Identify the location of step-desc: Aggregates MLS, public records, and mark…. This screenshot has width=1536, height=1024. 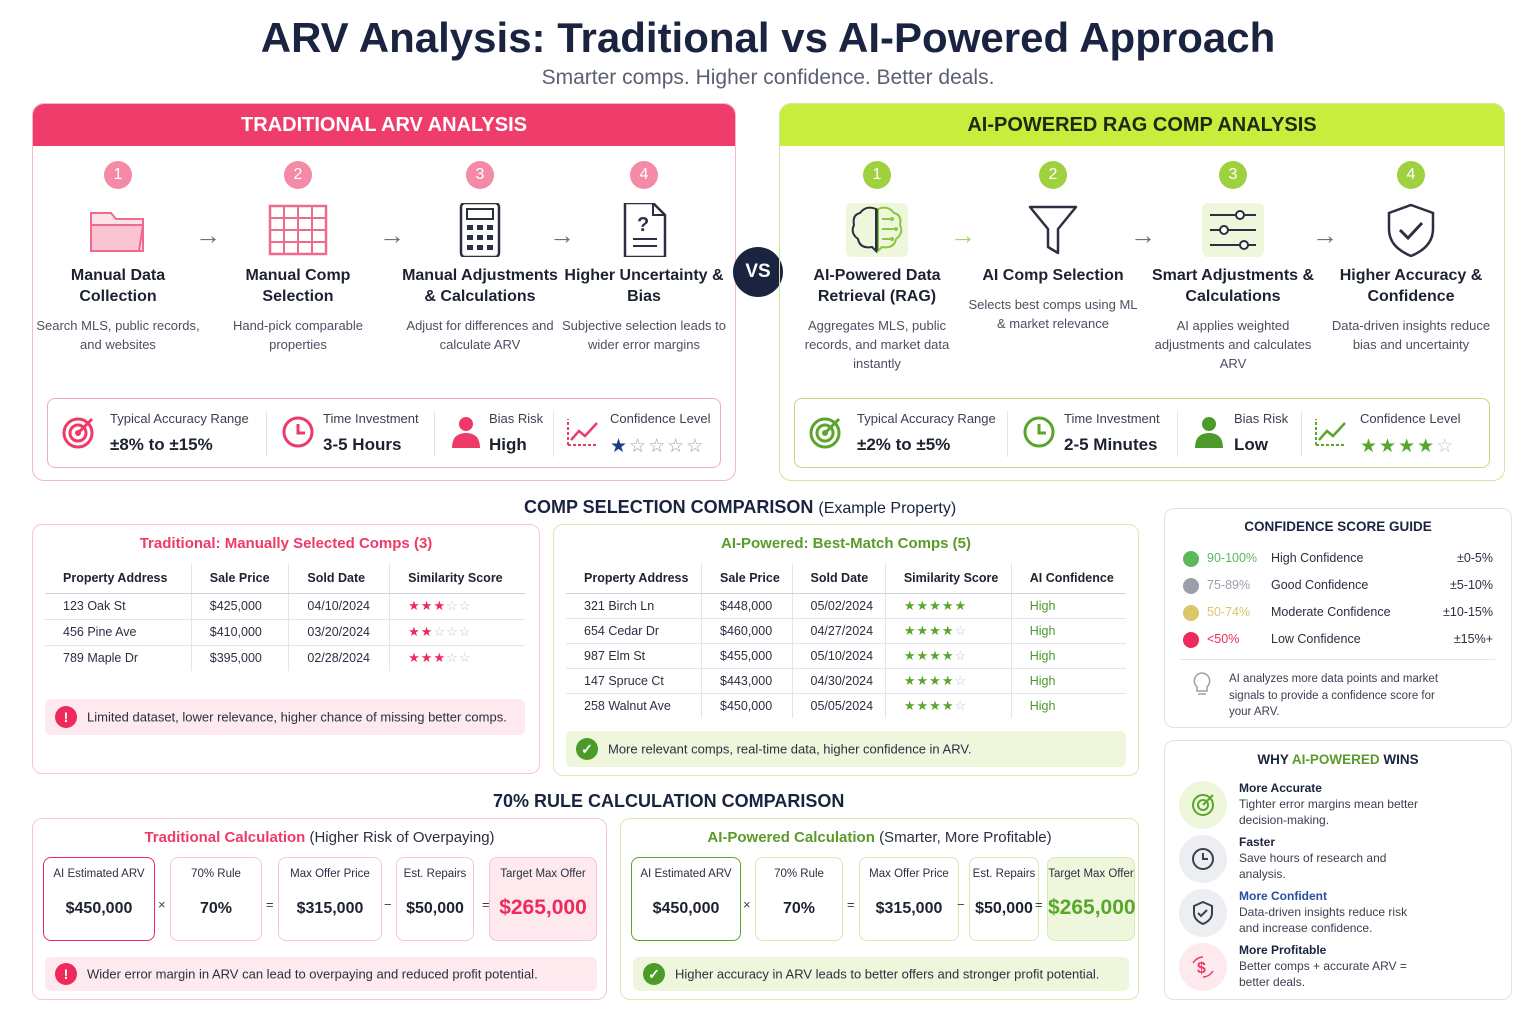
(877, 344).